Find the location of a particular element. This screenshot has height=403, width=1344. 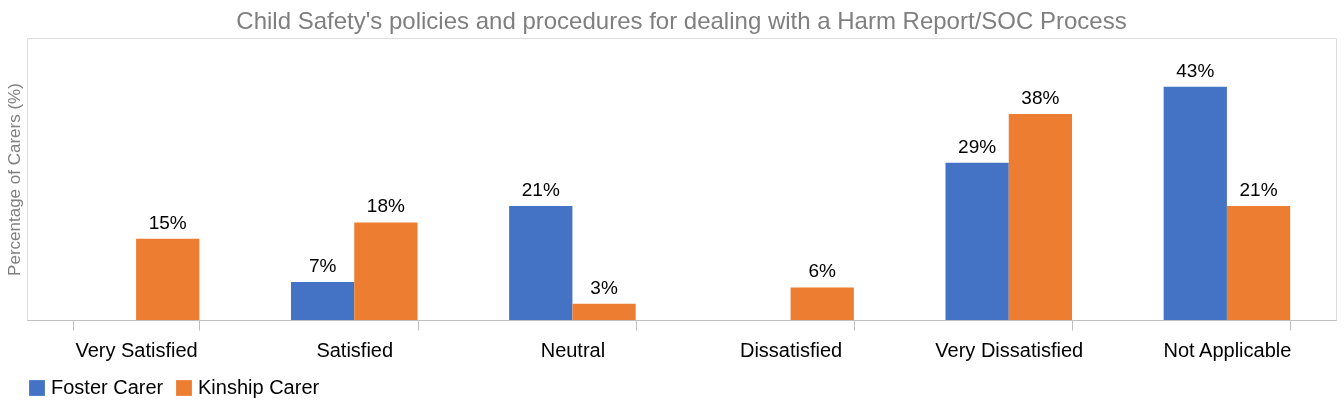

data-label: 15% is located at coordinates (167, 222).